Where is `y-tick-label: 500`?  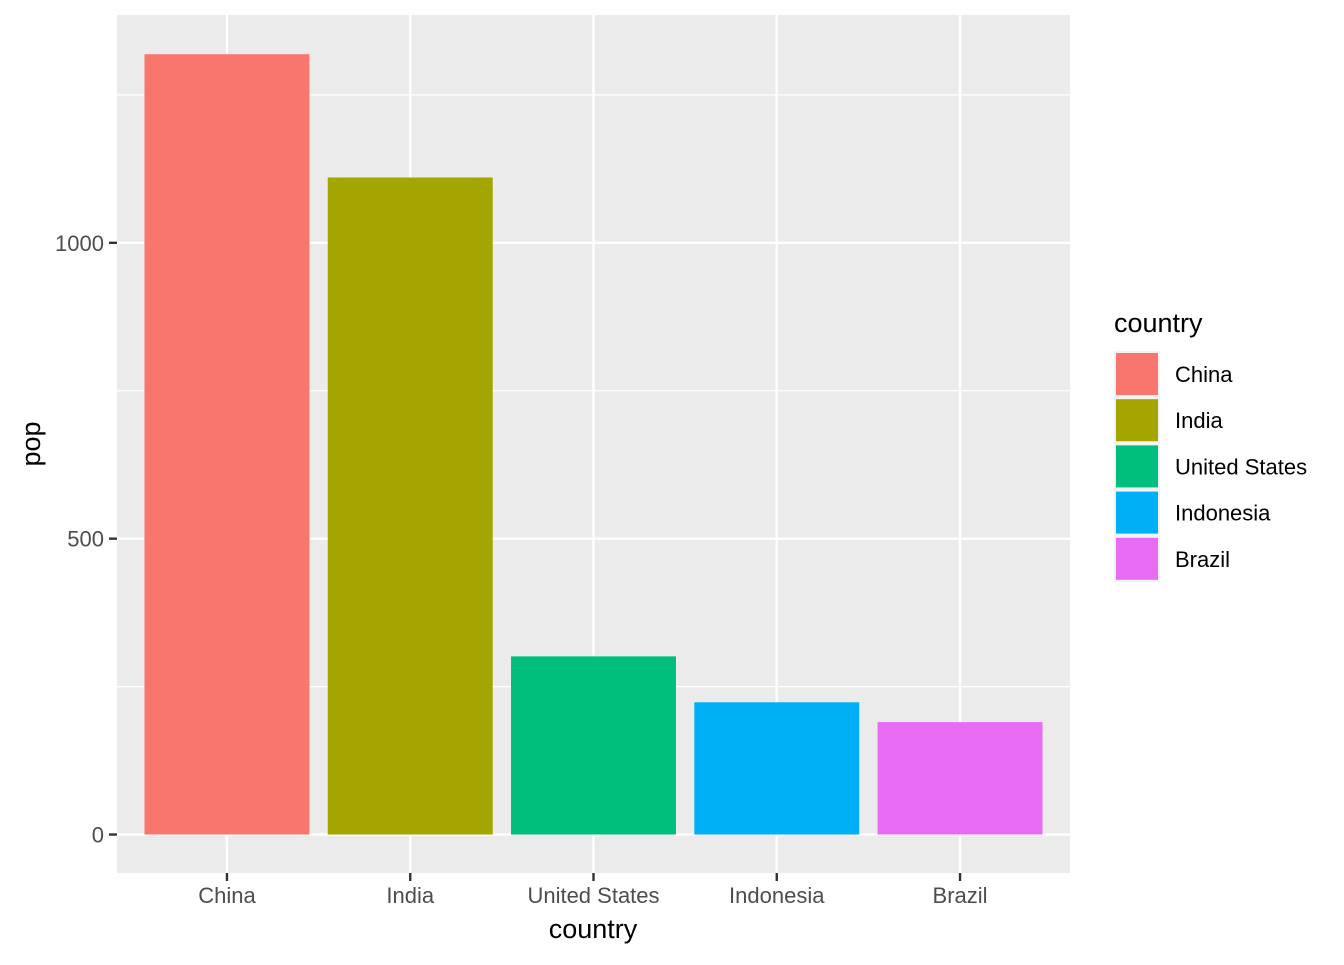 y-tick-label: 500 is located at coordinates (85, 539).